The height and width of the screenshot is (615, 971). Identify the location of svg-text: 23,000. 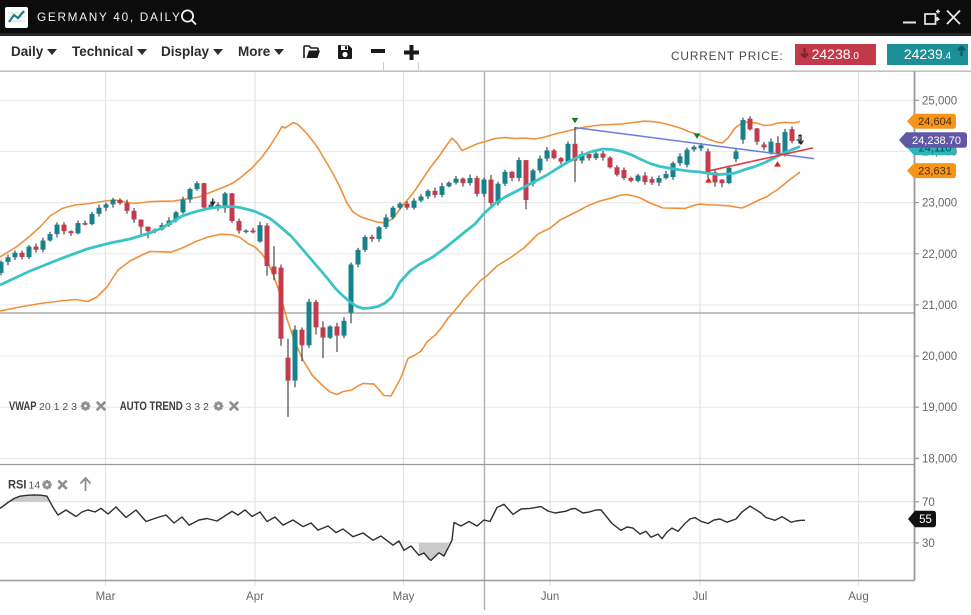
(939, 204).